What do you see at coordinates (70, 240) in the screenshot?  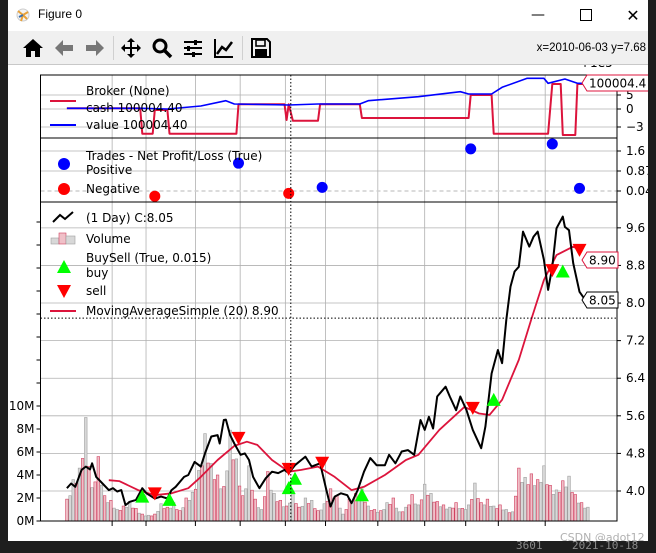 I see `volume-legend-swatch` at bounding box center [70, 240].